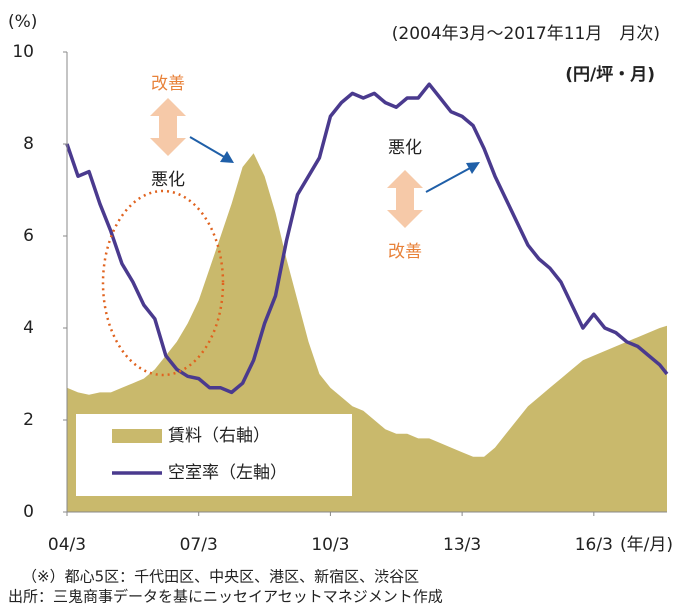 The height and width of the screenshot is (607, 691). Describe the element at coordinates (225, 597) in the screenshot. I see `note: 出所：三鬼商事データを基にニッセイアセットマネジメント作成` at that location.